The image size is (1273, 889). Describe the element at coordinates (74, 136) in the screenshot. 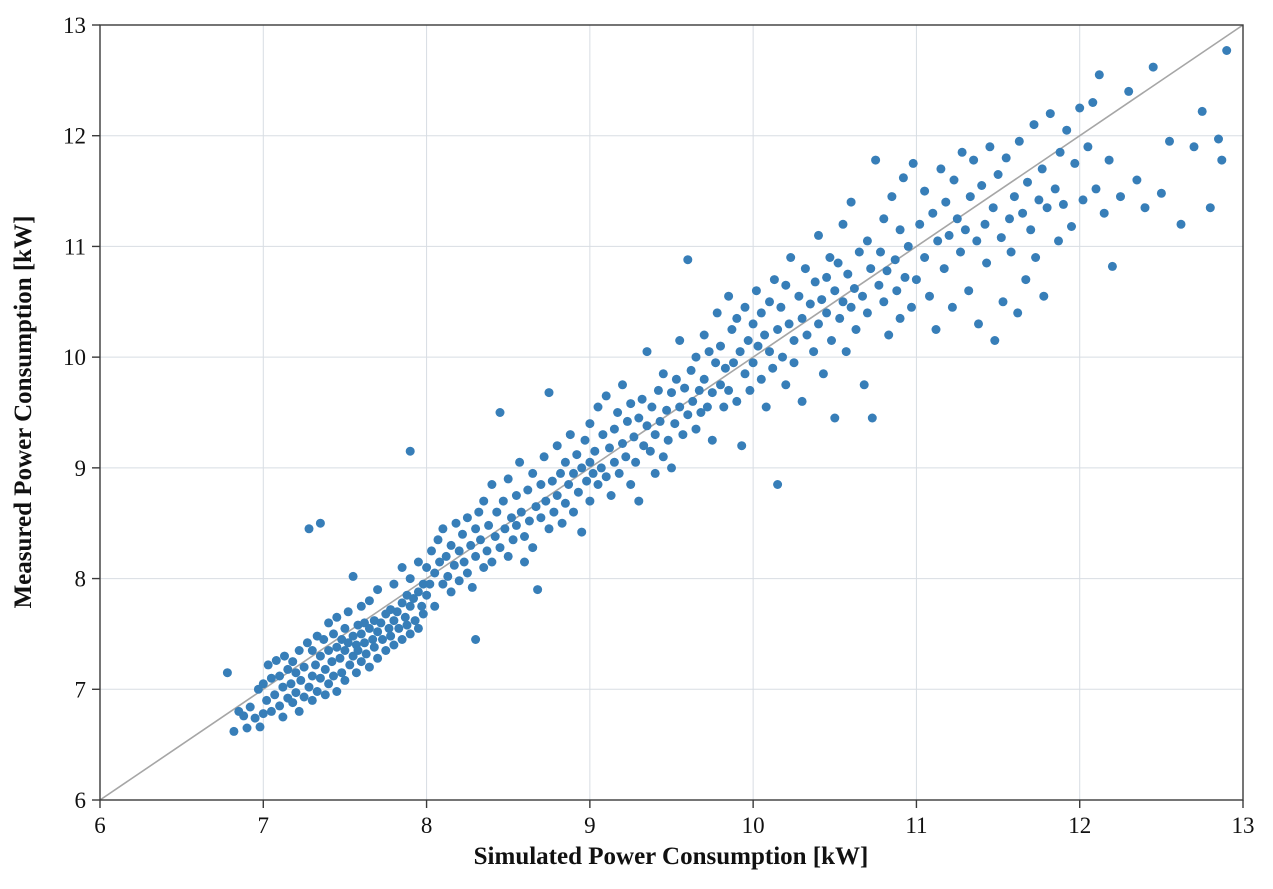

I see `y-tick-label: 12` at that location.